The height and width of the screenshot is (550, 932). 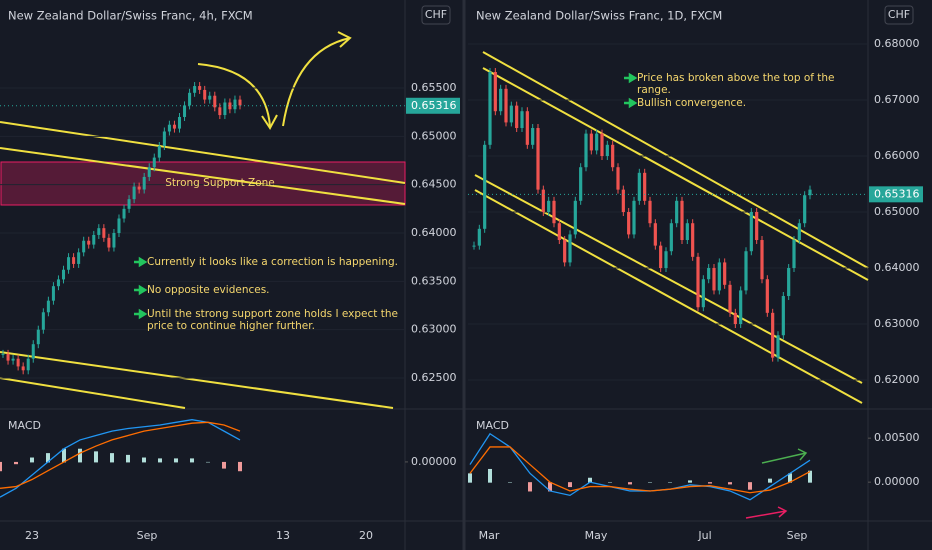 I want to click on x-tick-label: 23, so click(x=32, y=535).